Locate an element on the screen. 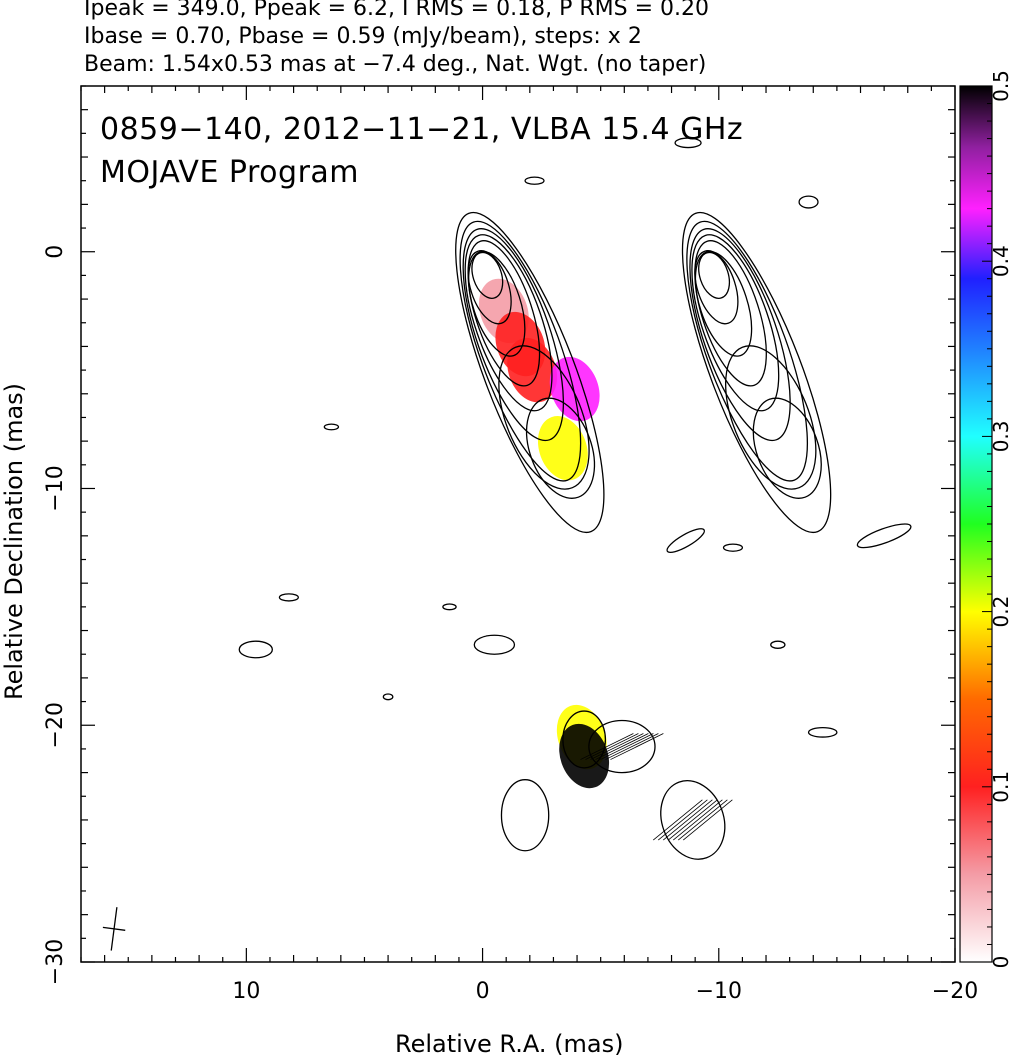 The width and height of the screenshot is (1021, 1060). colorbar-label-1: 0.1 is located at coordinates (1001, 787).